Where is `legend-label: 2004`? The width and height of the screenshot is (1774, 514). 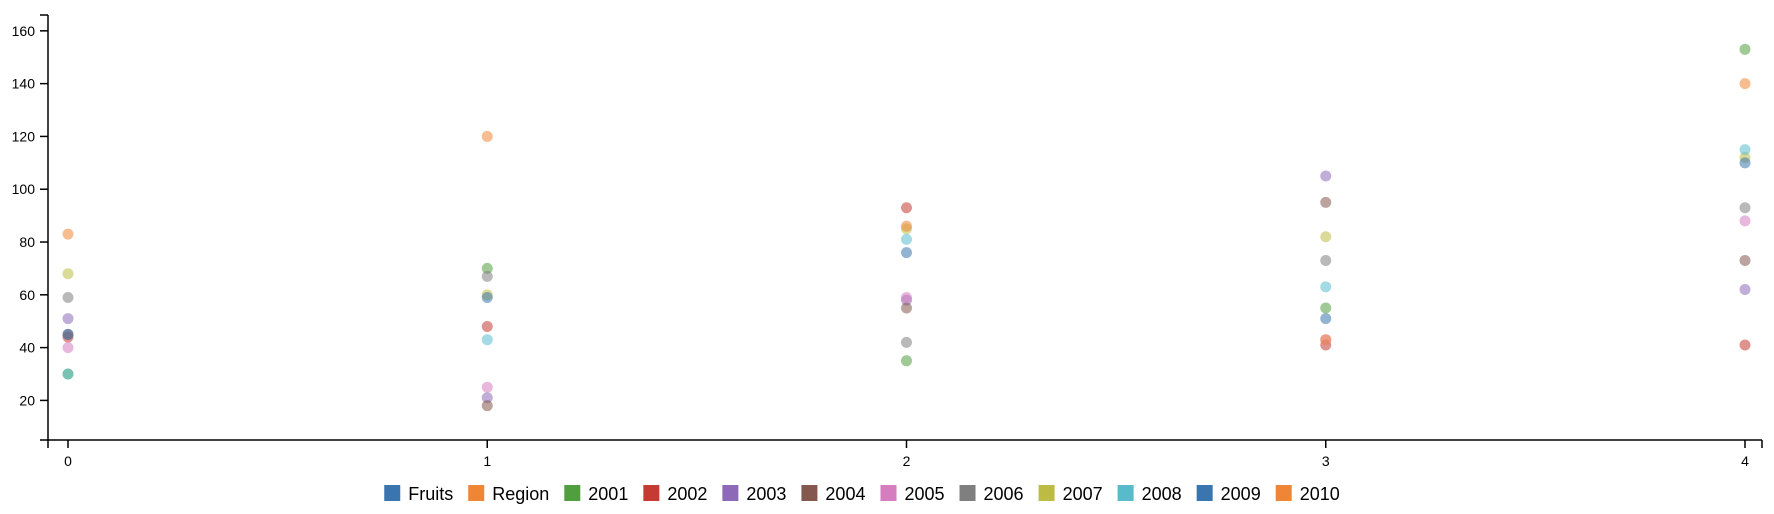 legend-label: 2004 is located at coordinates (845, 494).